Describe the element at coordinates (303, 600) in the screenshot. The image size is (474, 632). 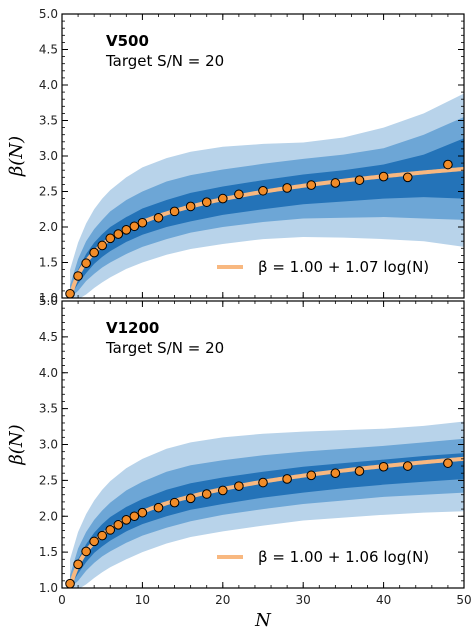
I see `x-tick-label: 30` at that location.